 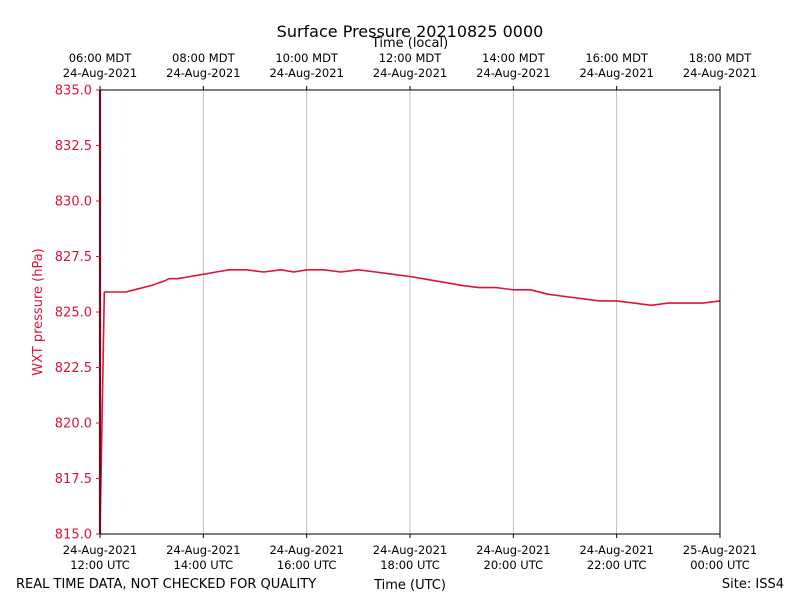 What do you see at coordinates (204, 565) in the screenshot?
I see `x-tick-label-time: 14:00 UTC` at bounding box center [204, 565].